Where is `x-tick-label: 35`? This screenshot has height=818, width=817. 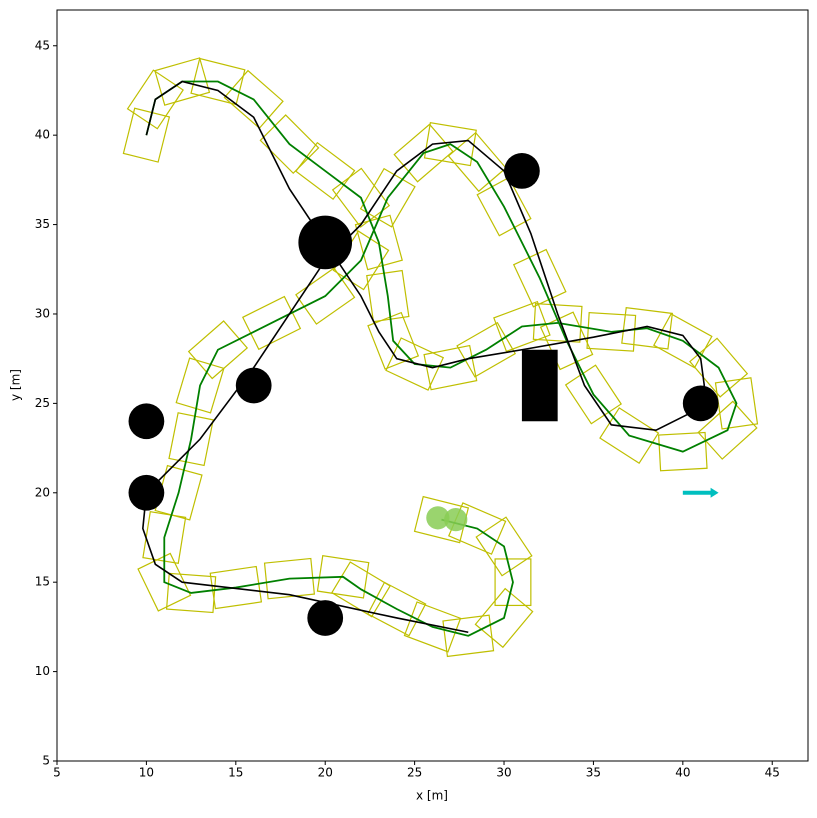
x-tick-label: 35 is located at coordinates (593, 773).